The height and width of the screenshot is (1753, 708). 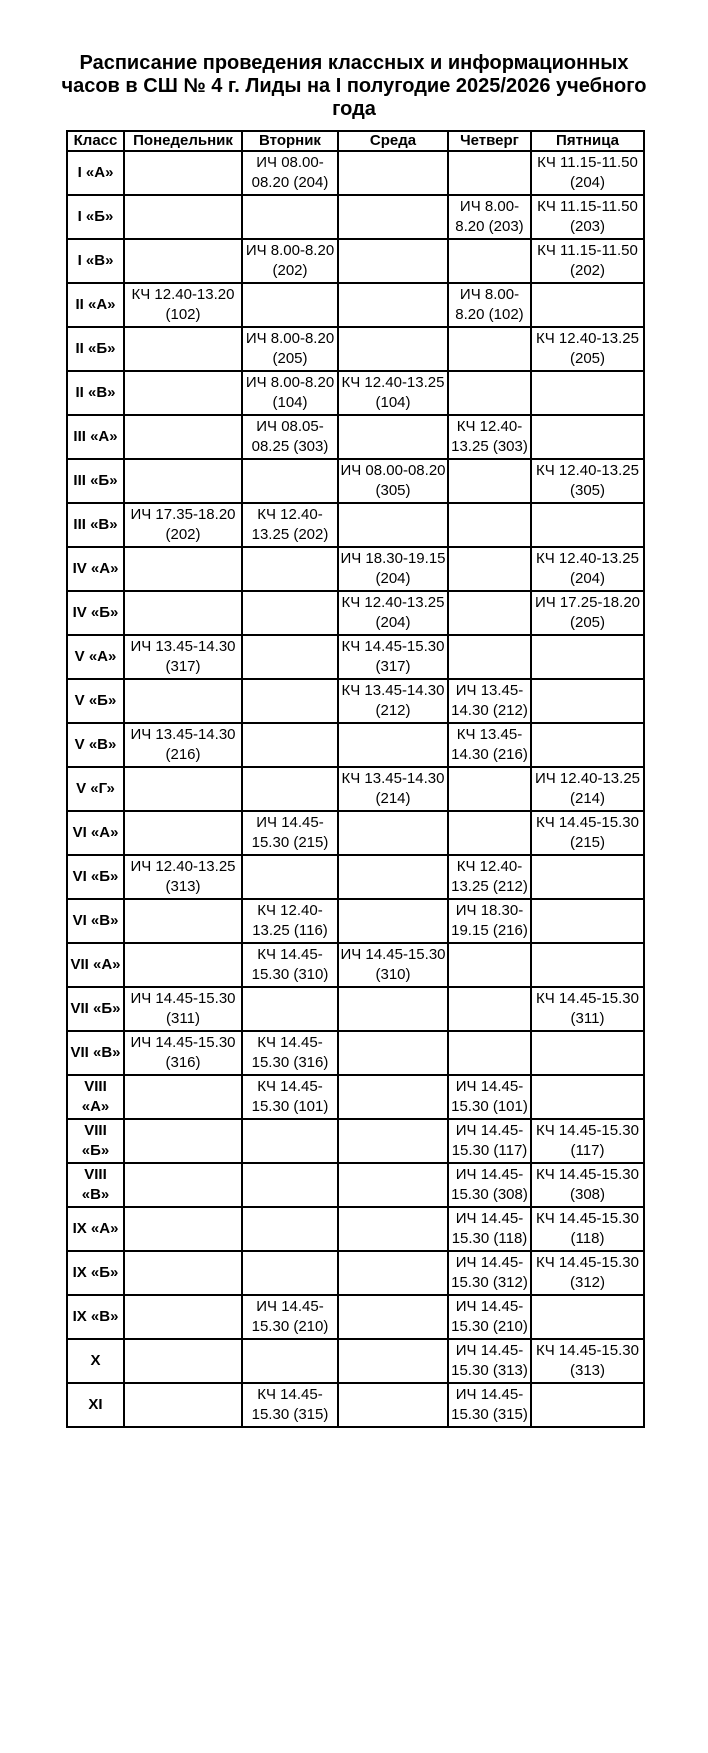 What do you see at coordinates (587, 613) in the screenshot?
I see `schedule-cell-friday: ИЧ 17.25-​18.20 (205)` at bounding box center [587, 613].